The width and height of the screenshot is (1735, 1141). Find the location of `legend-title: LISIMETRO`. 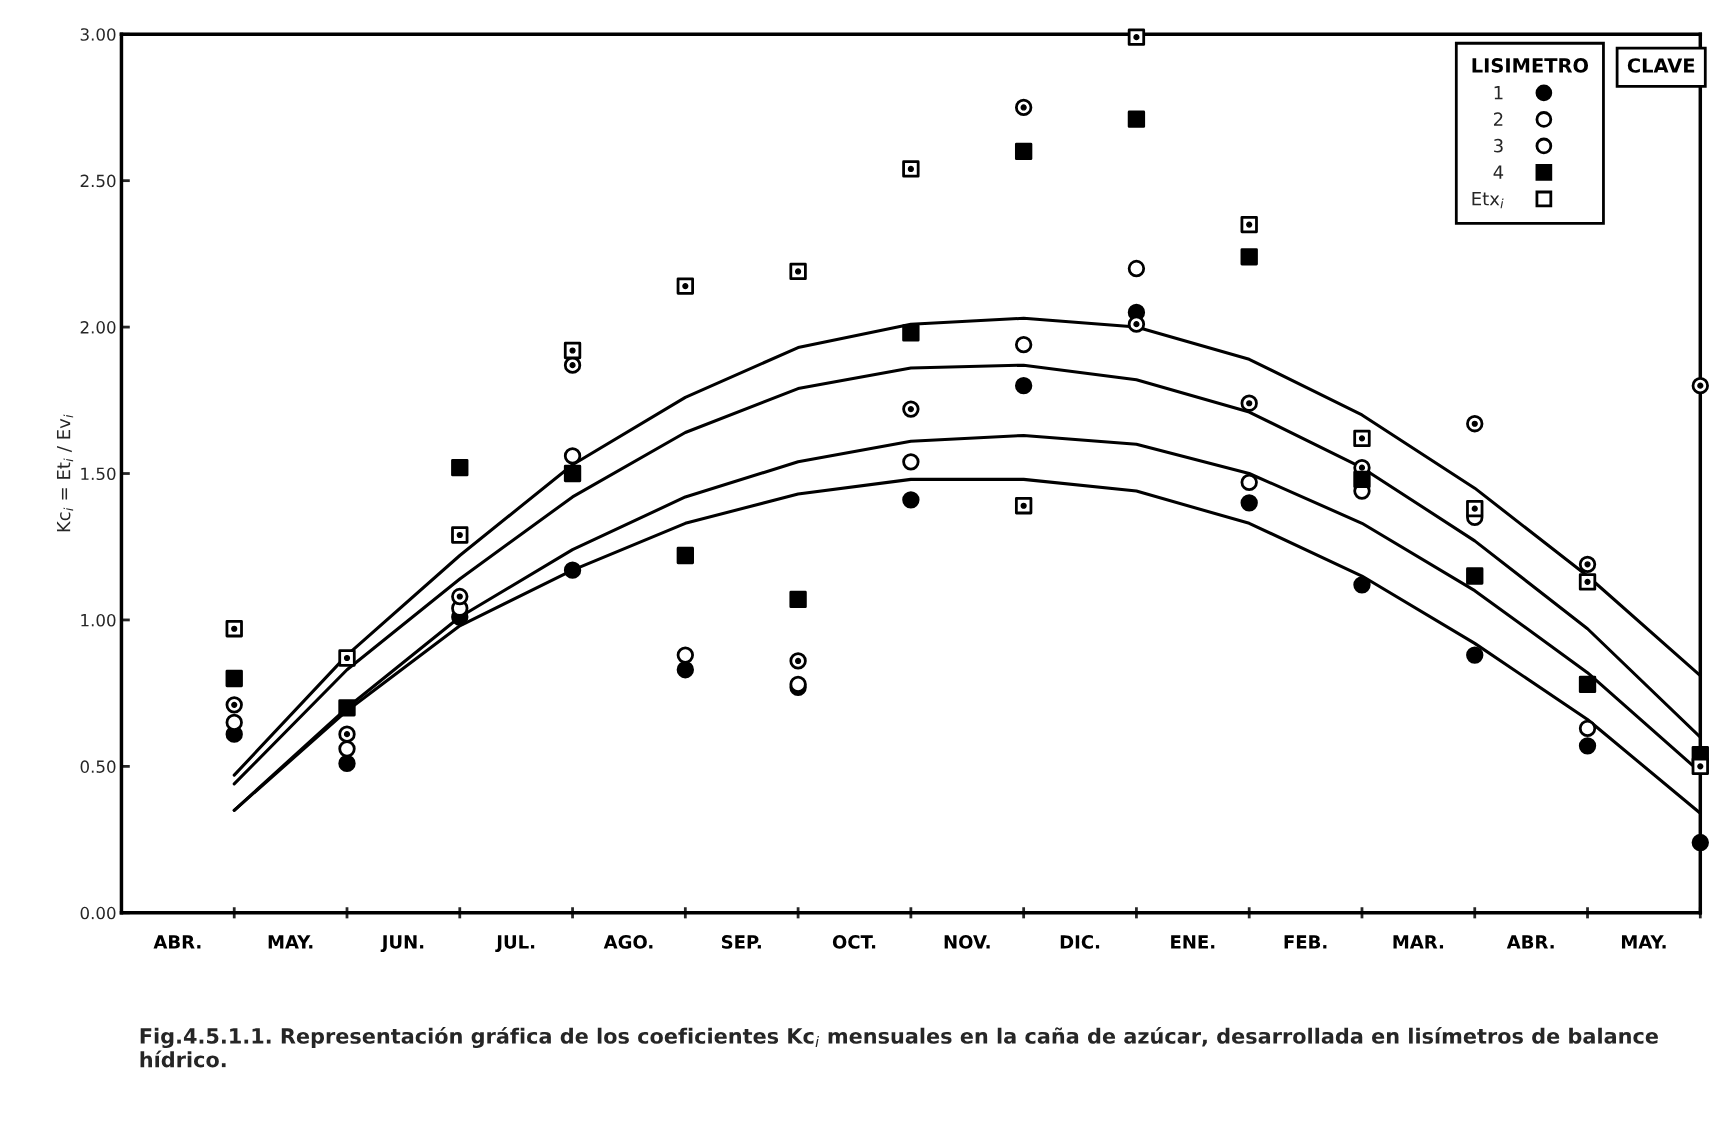

legend-title: LISIMETRO is located at coordinates (1530, 65).